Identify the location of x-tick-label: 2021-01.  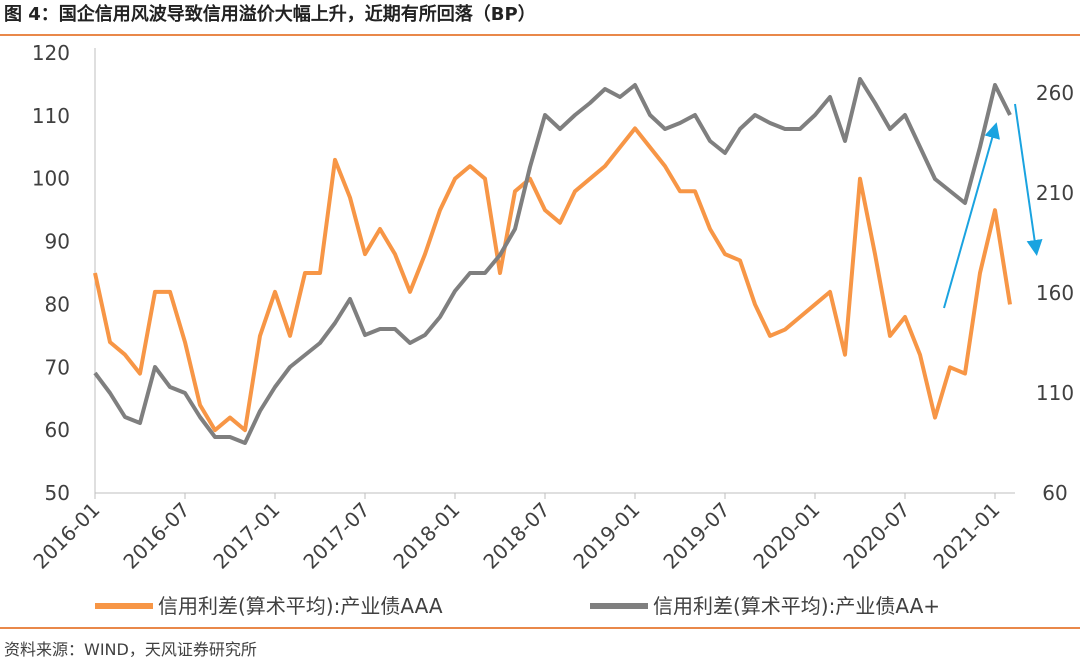
(966, 536).